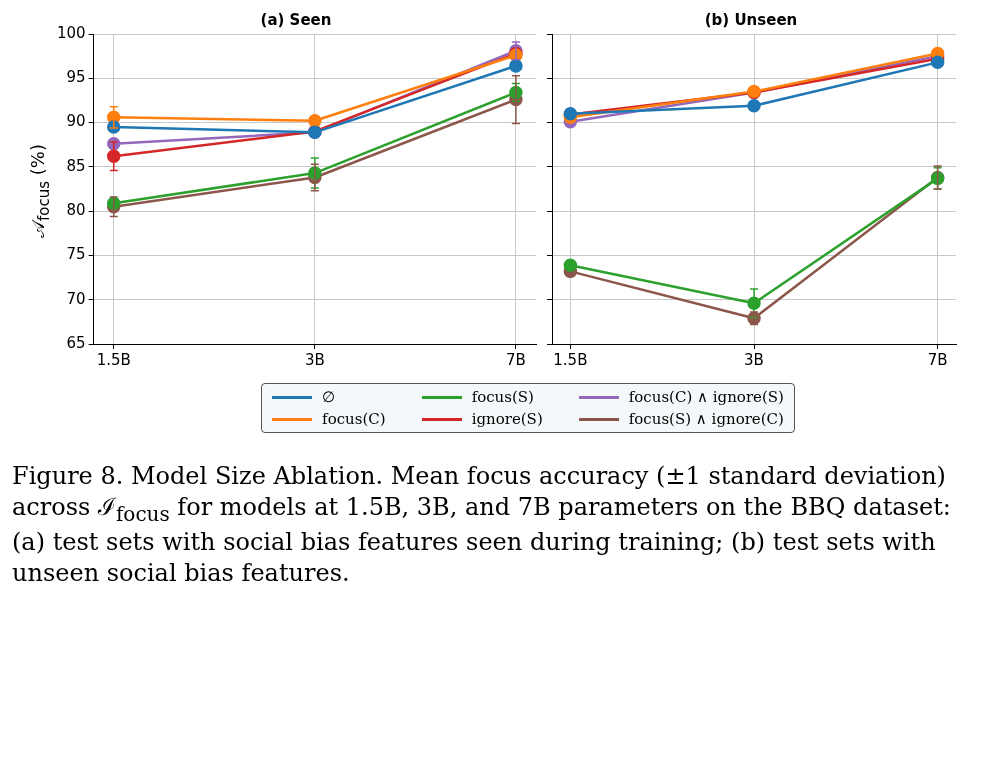 The width and height of the screenshot is (1004, 762). I want to click on y-tick-label: 85, so click(76, 165).